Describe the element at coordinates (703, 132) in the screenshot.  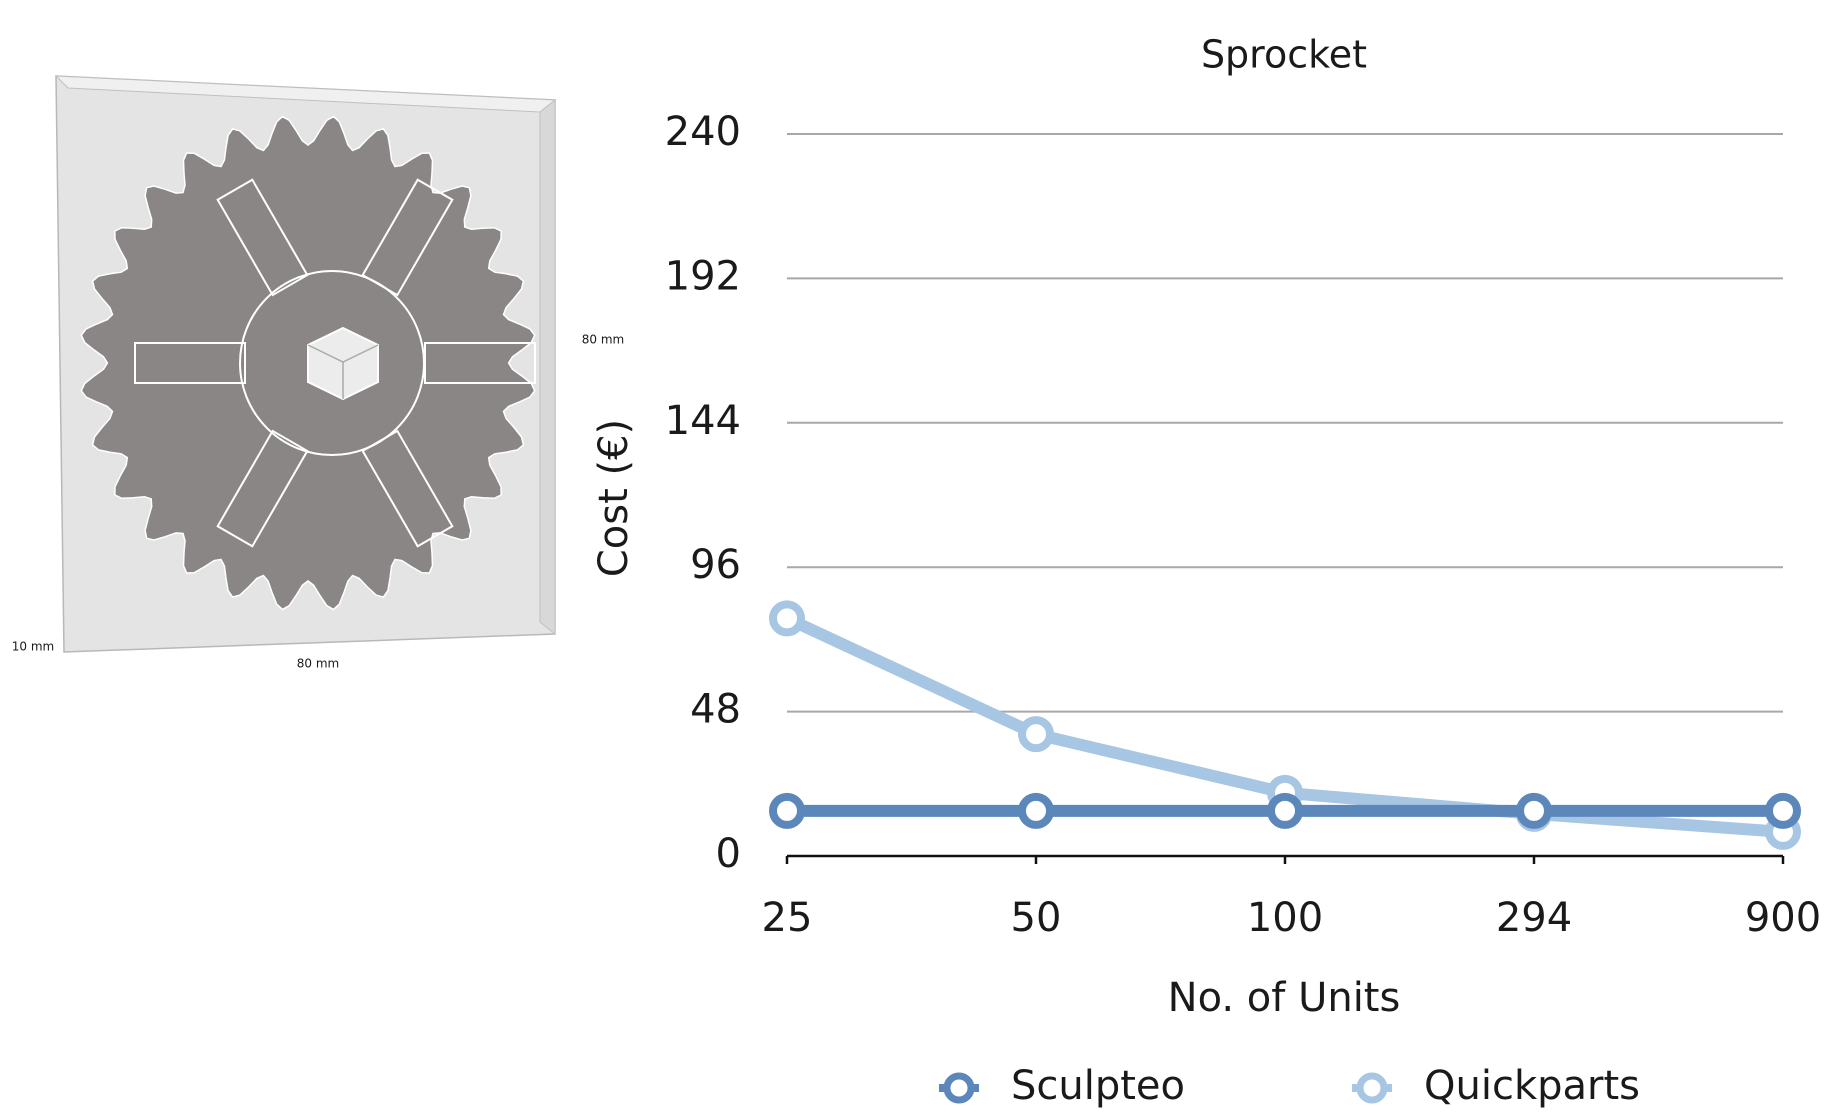
I see `y-tick-label: 240` at that location.